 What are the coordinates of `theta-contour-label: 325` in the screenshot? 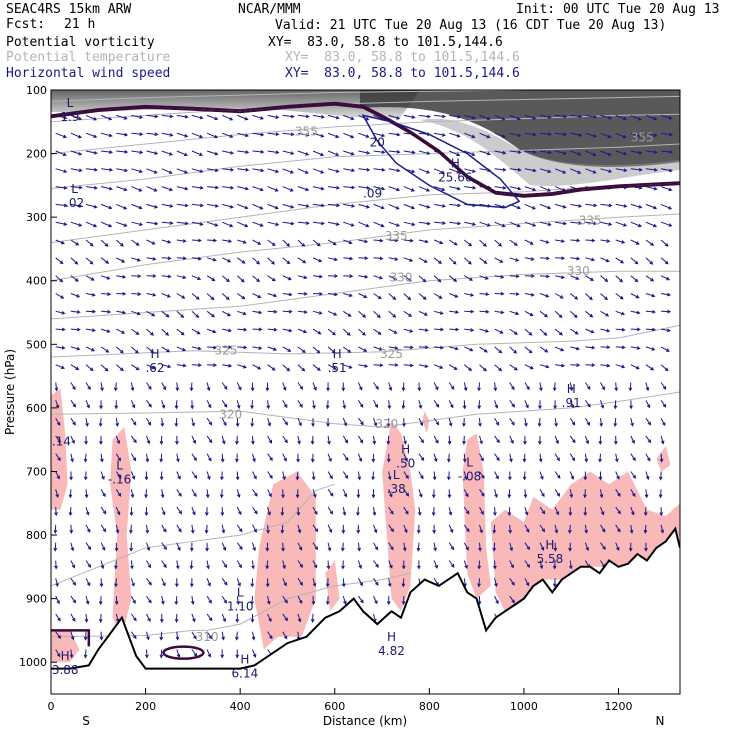 It's located at (391, 354).